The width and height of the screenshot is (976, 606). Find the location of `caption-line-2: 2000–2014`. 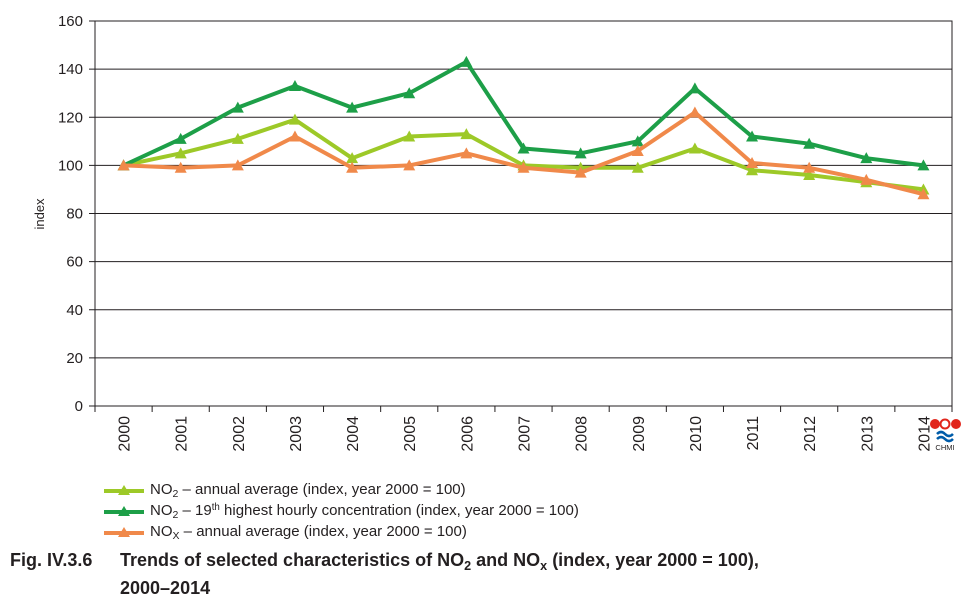

caption-line-2: 2000–2014 is located at coordinates (165, 587).